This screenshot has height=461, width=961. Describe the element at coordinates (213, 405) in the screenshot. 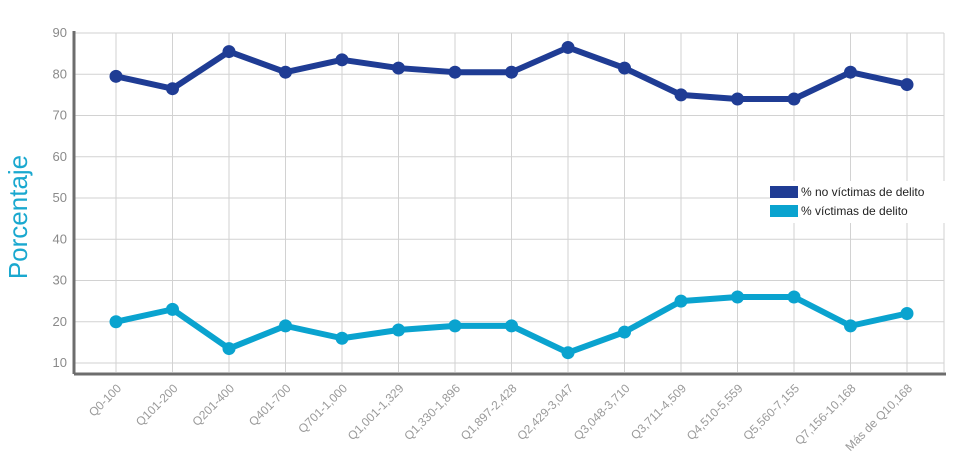

I see `x-tick-label: Q201-400` at that location.